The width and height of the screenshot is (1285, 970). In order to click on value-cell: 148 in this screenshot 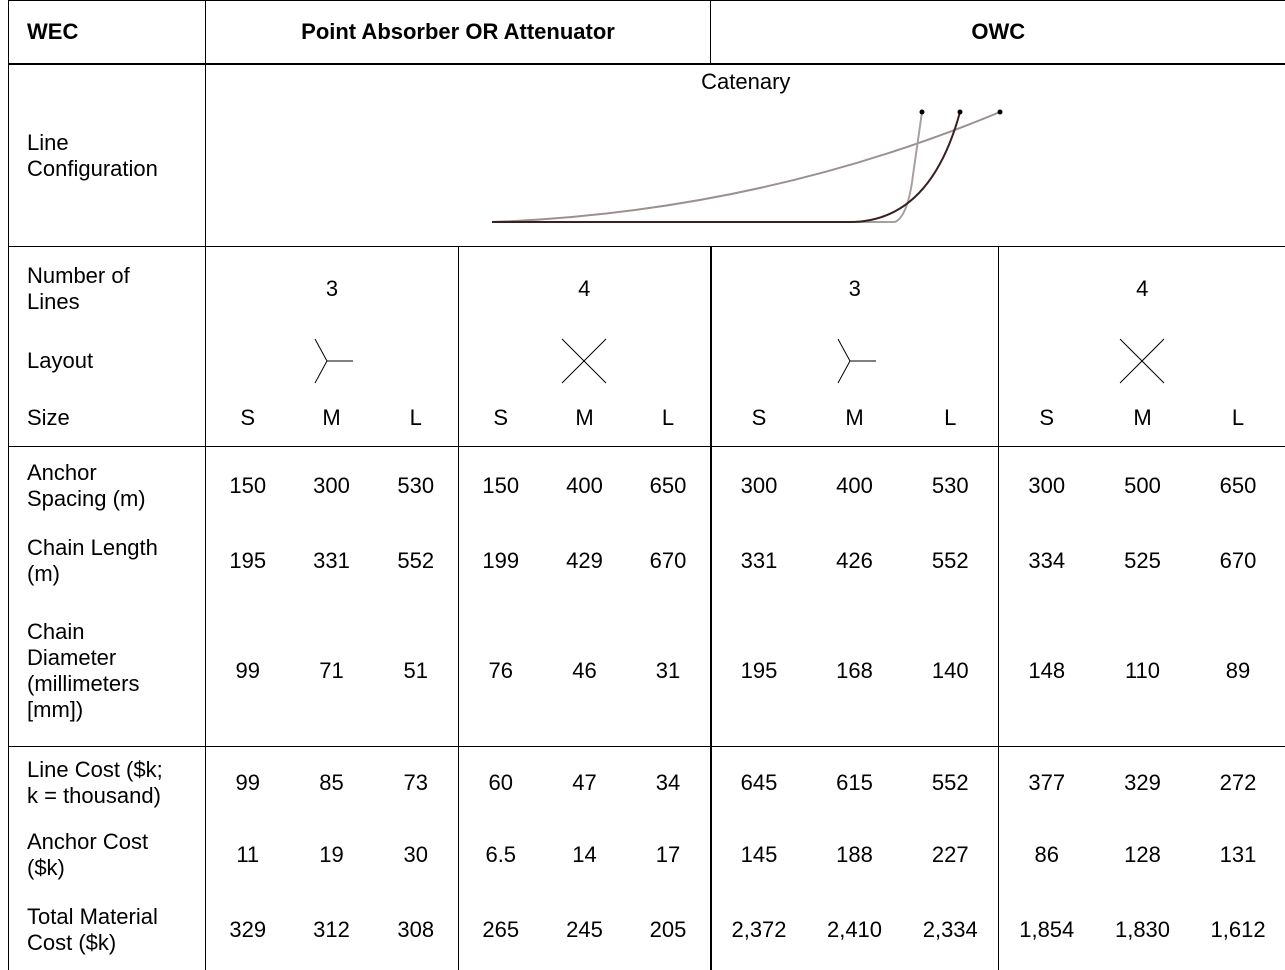, I will do `click(1047, 672)`.